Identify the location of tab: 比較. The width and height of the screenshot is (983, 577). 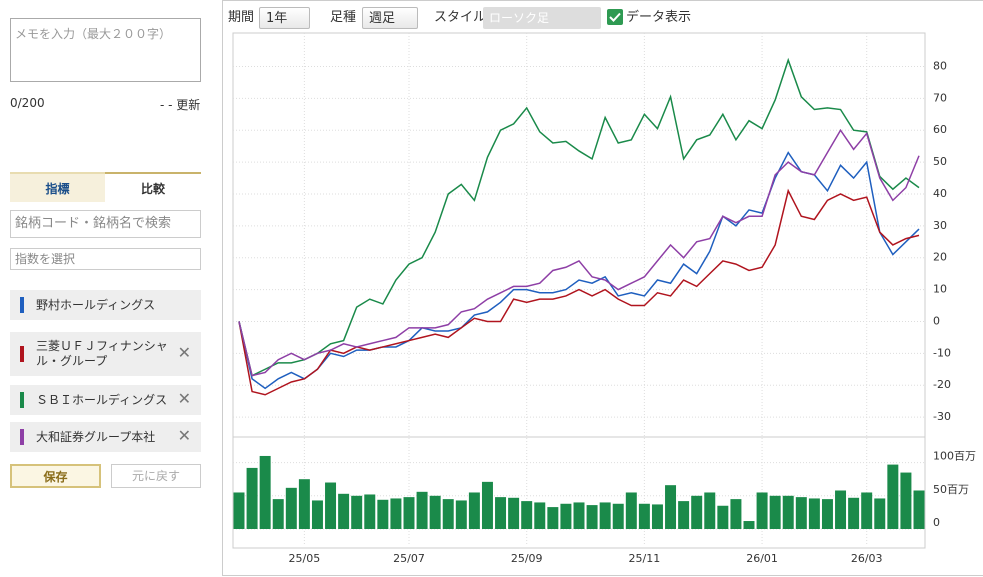
(153, 187).